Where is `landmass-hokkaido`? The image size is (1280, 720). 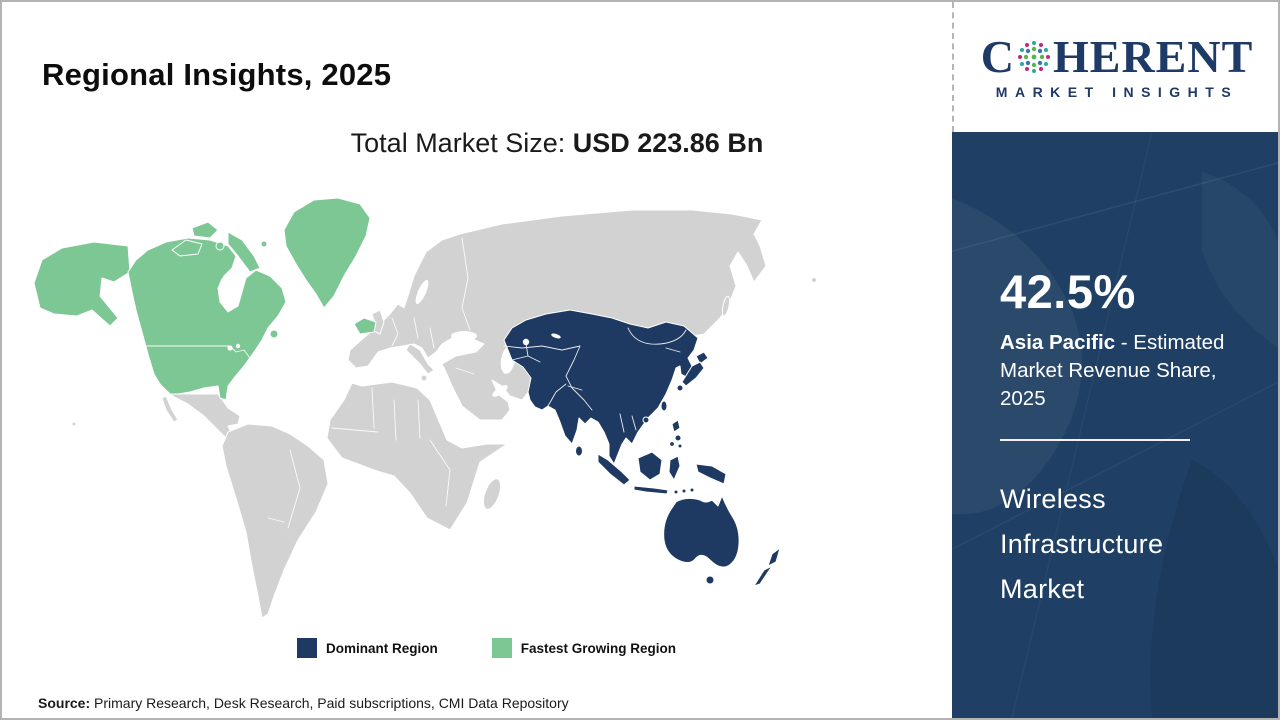 landmass-hokkaido is located at coordinates (702, 358).